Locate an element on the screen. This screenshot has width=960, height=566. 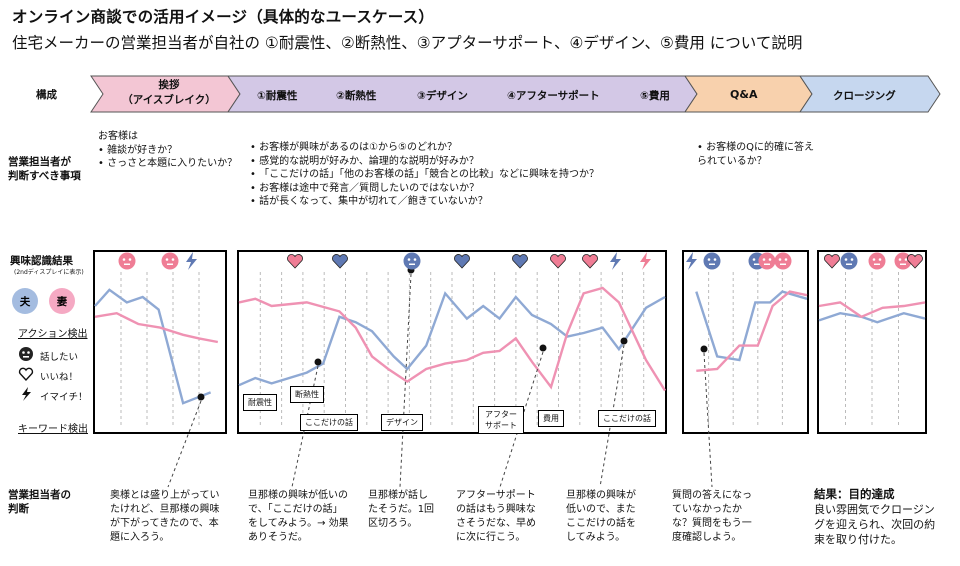
keyword-callout: デザイン is located at coordinates (402, 422).